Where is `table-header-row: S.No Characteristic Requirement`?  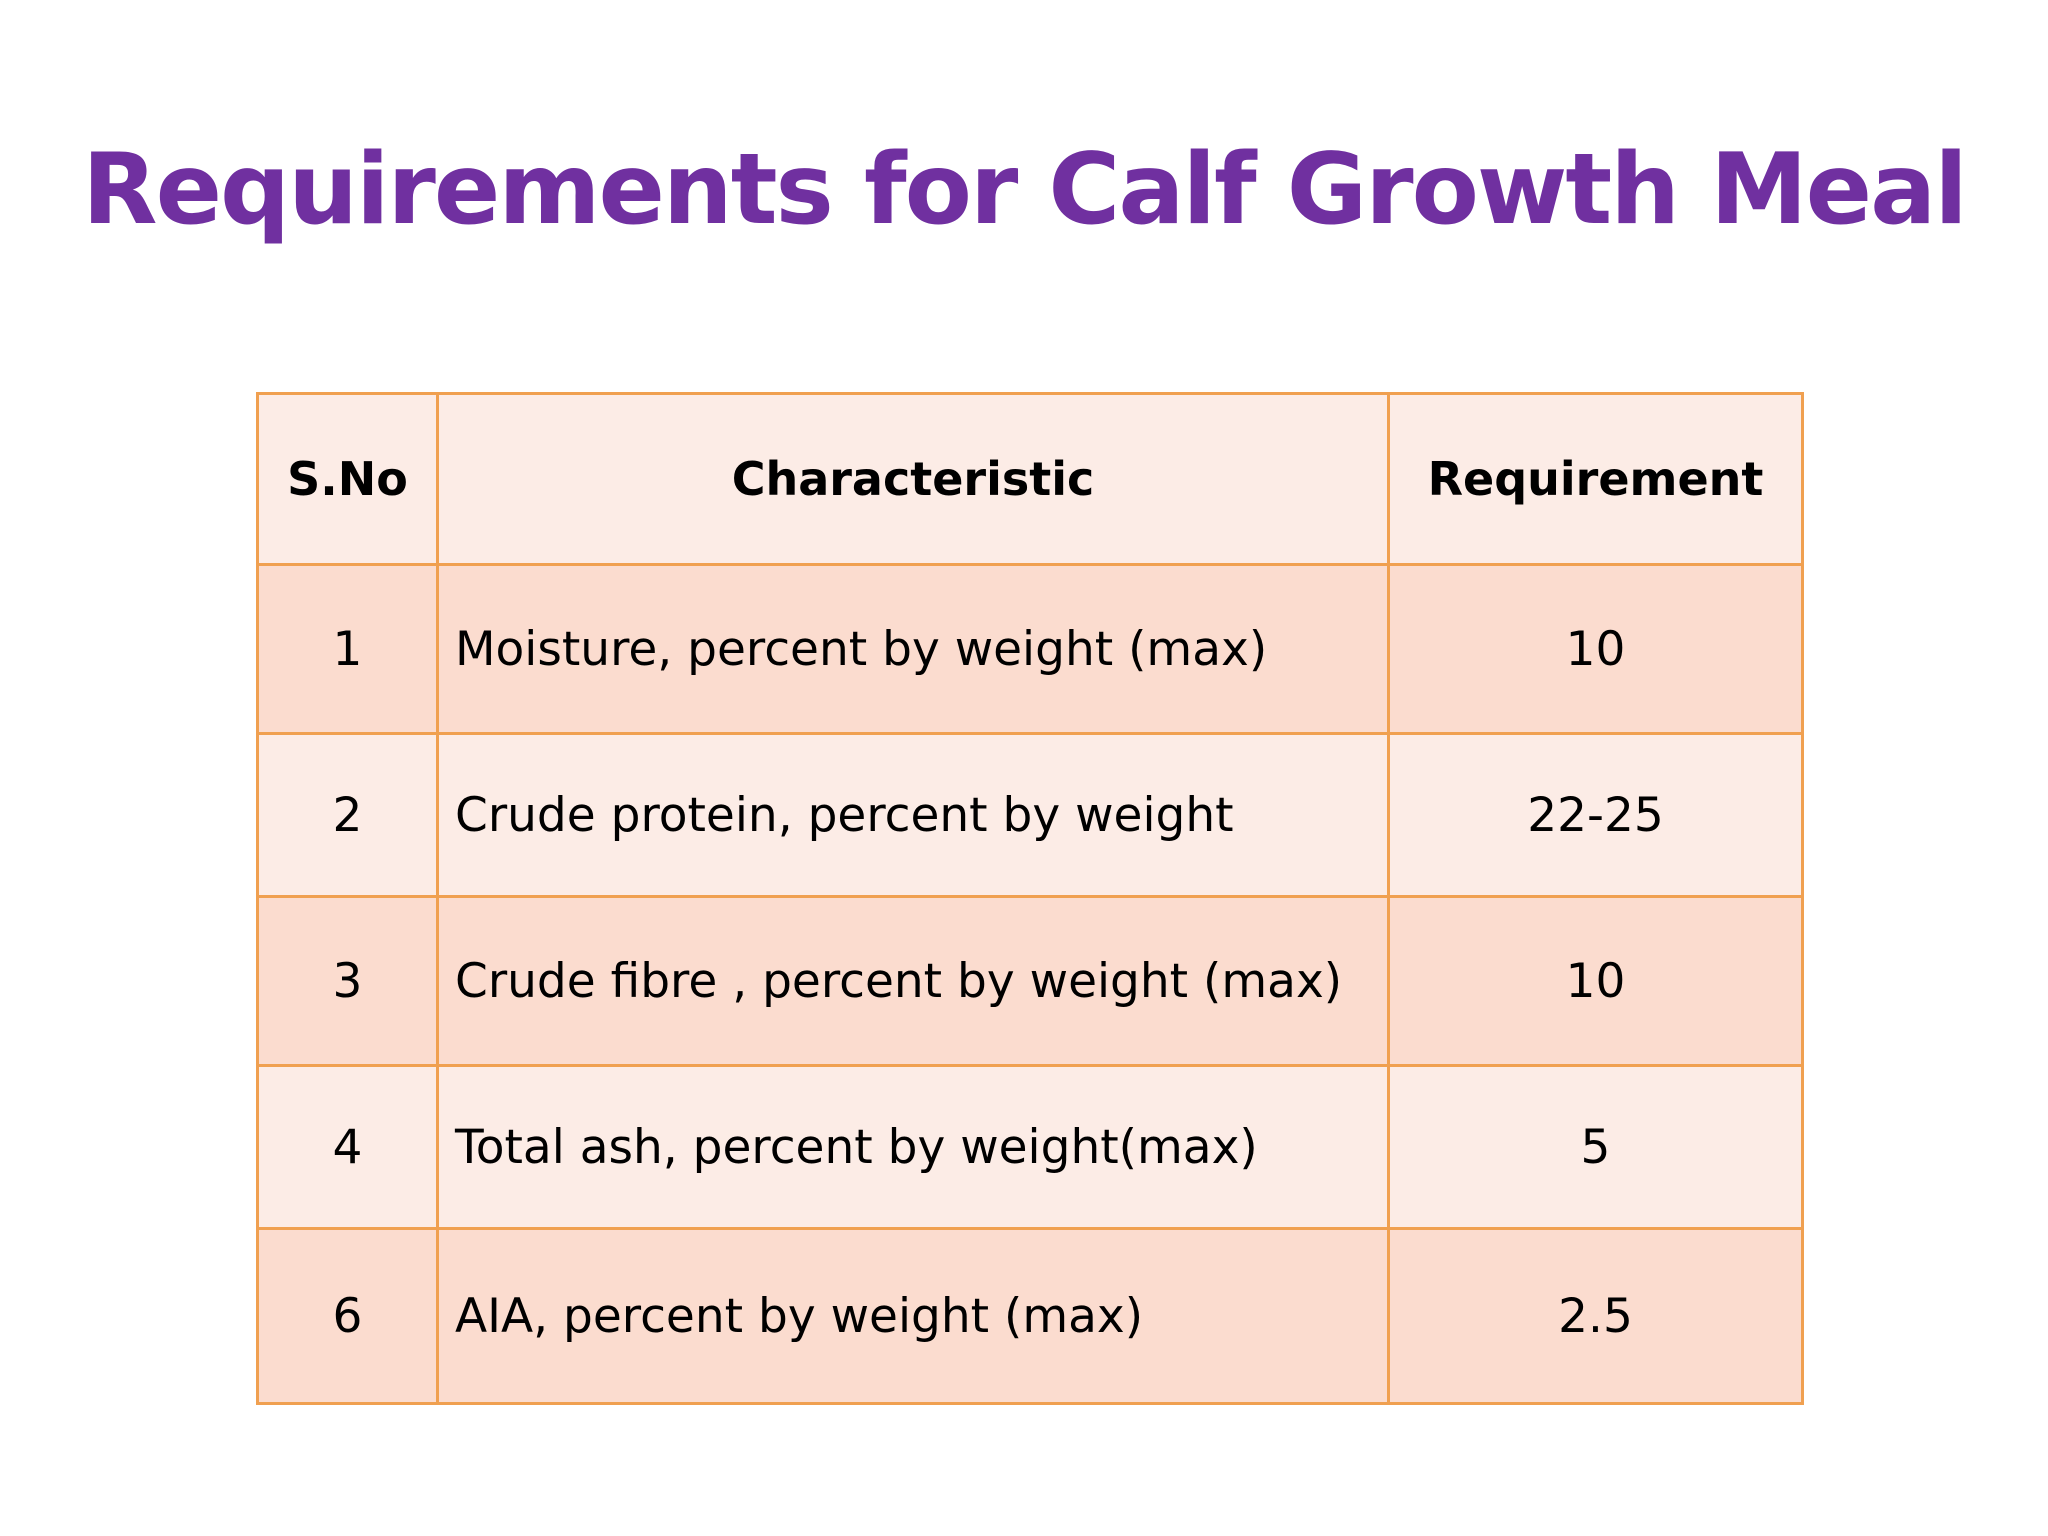
table-header-row: S.No Characteristic Requirement is located at coordinates (1030, 479).